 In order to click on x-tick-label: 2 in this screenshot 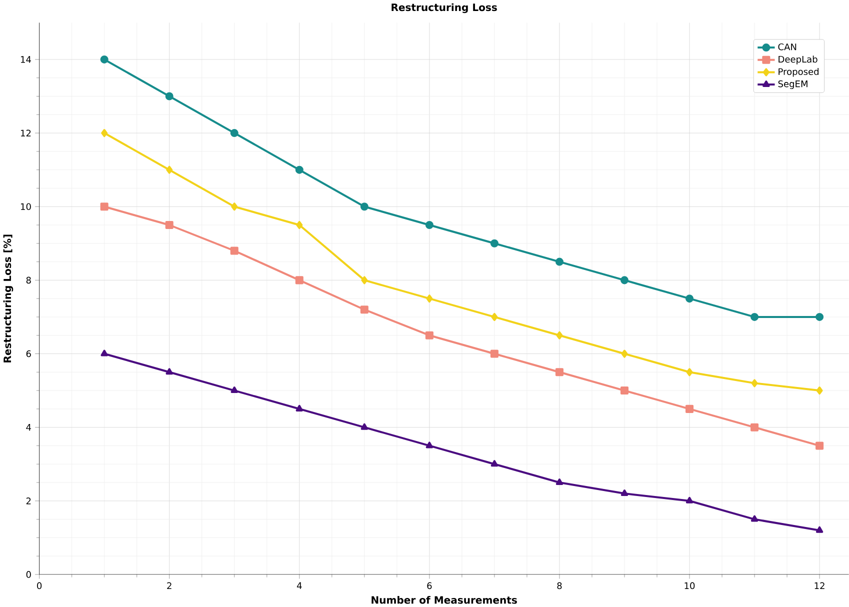, I will do `click(169, 585)`.